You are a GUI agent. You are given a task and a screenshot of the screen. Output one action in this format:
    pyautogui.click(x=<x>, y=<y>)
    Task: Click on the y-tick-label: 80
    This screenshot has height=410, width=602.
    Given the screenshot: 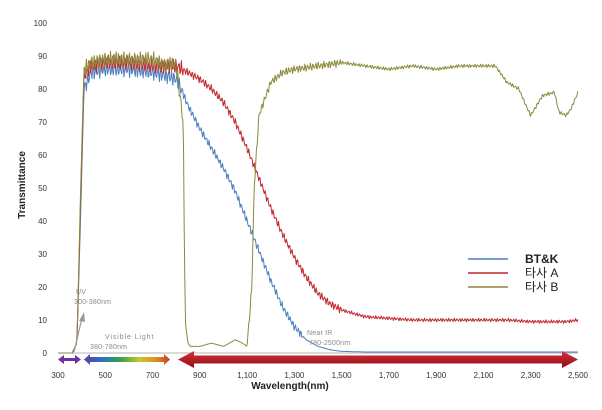 What is the action you would take?
    pyautogui.click(x=42, y=89)
    